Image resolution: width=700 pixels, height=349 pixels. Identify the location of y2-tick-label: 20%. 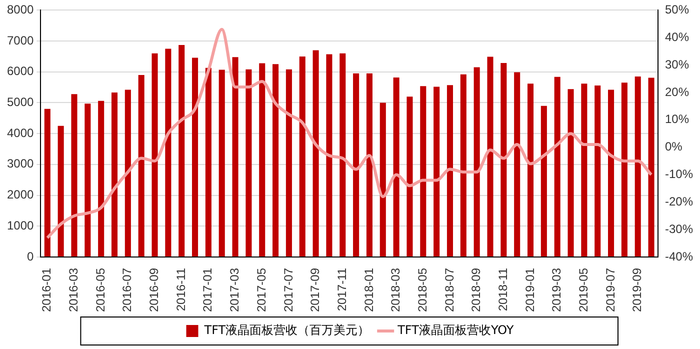
(677, 91).